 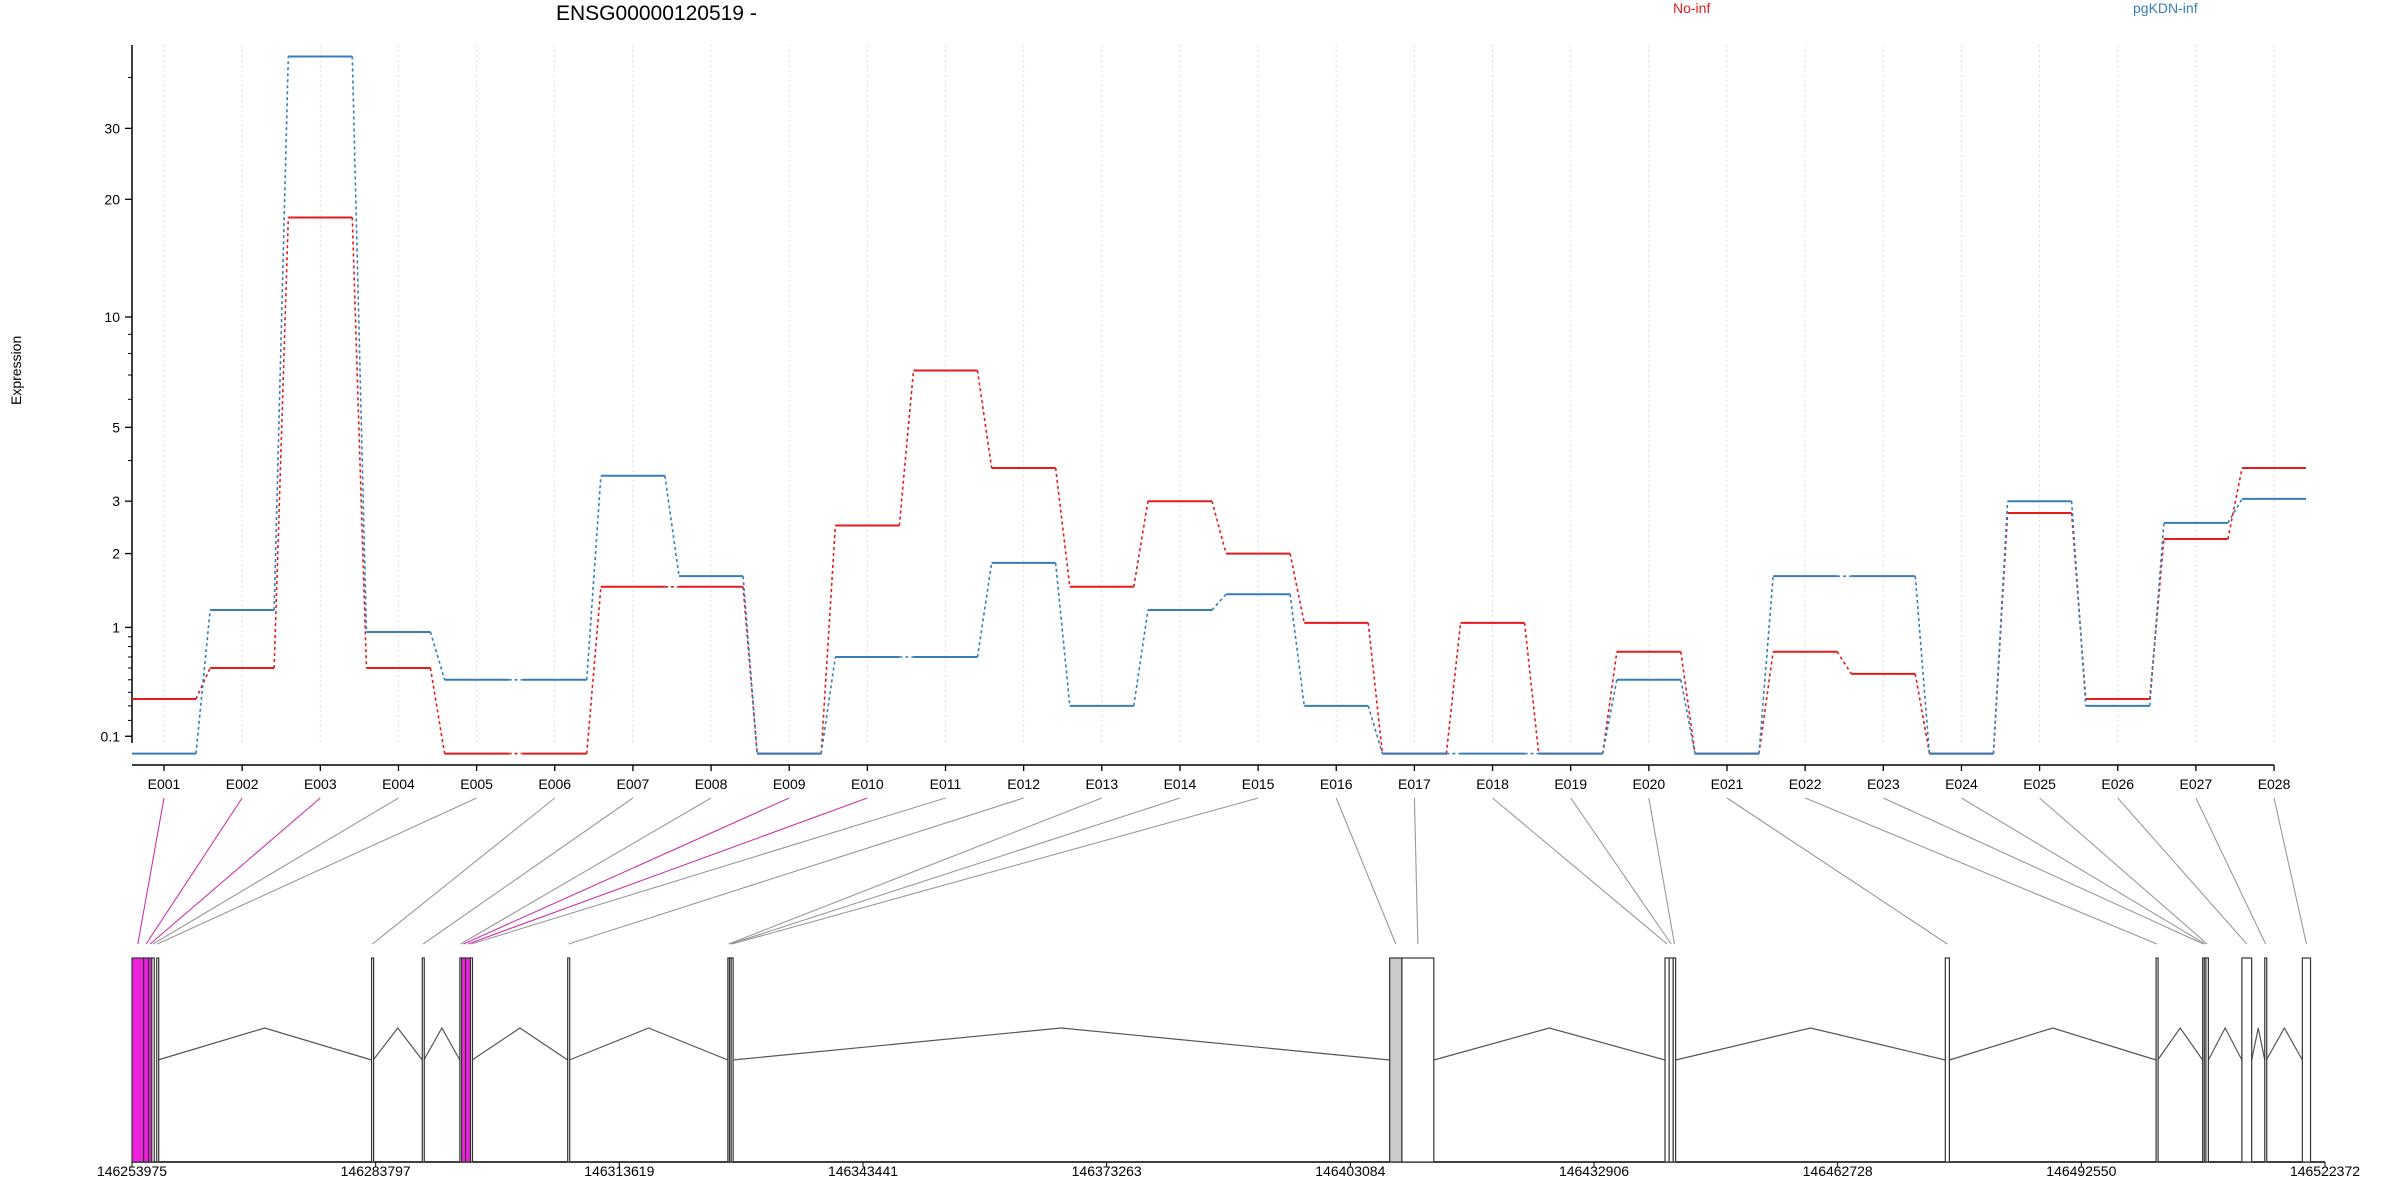 What do you see at coordinates (2165, 8) in the screenshot?
I see `legend-pgkdn-inf: pgKDN-inf` at bounding box center [2165, 8].